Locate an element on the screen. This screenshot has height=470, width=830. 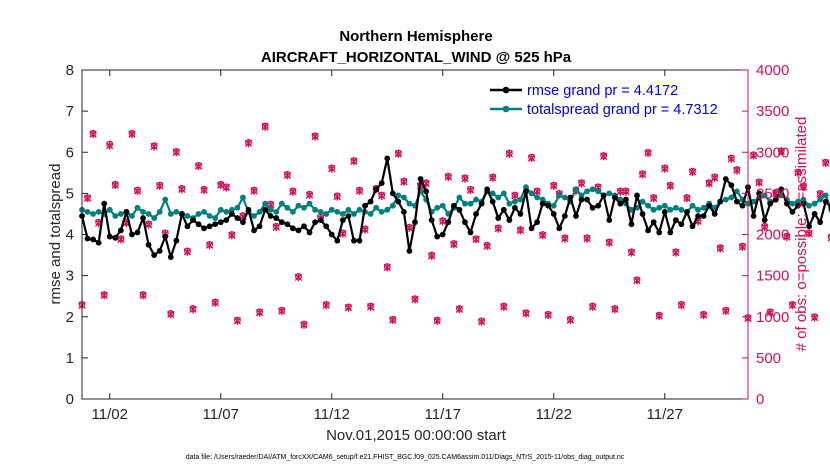
y-axis-label: rmse and totalspread is located at coordinates (55, 234).